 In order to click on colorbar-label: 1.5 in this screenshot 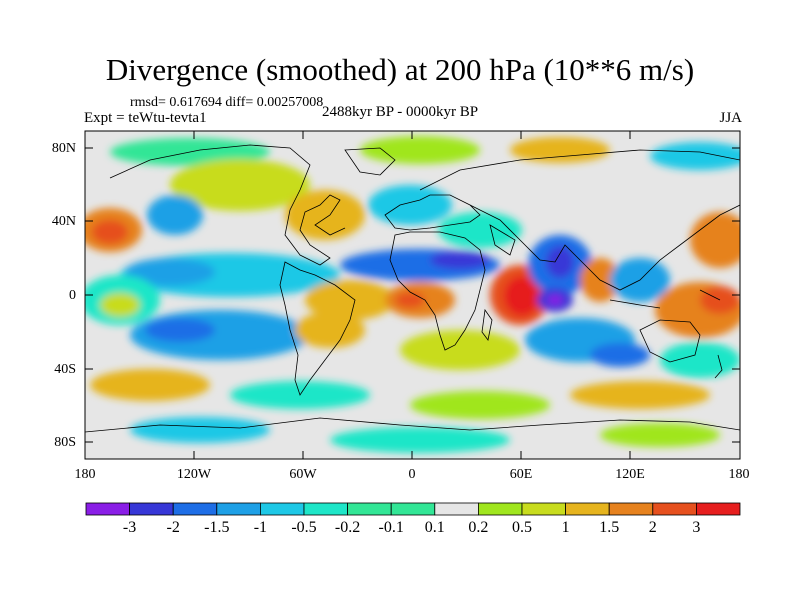, I will do `click(609, 527)`.